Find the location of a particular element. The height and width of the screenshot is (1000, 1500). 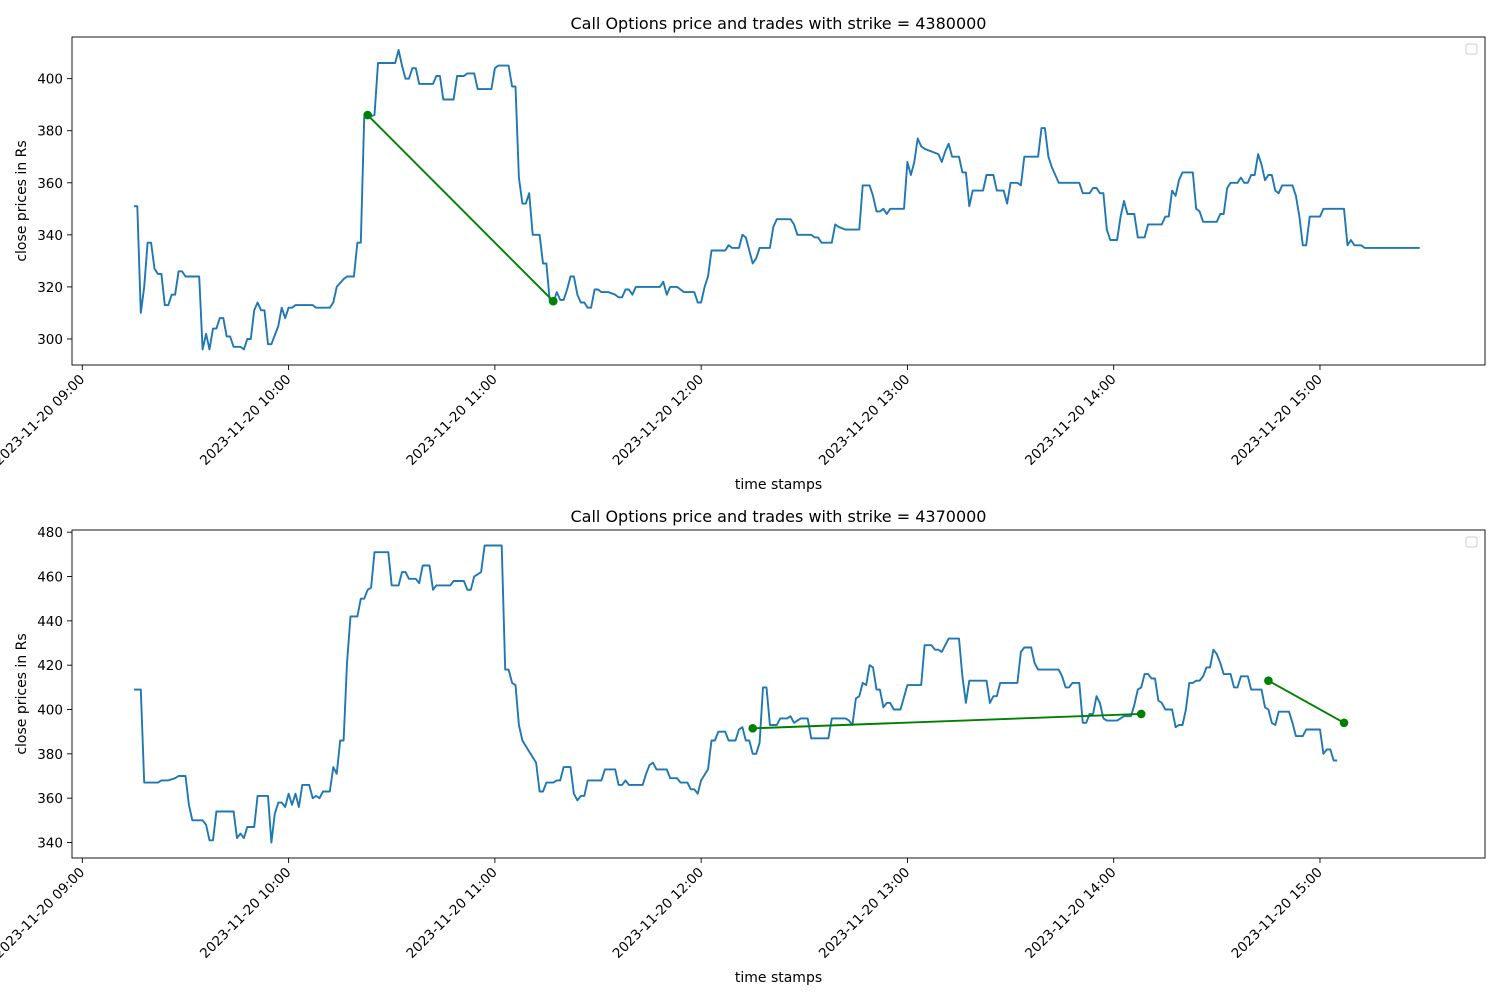

y-tick-label: 420 is located at coordinates (50, 666).